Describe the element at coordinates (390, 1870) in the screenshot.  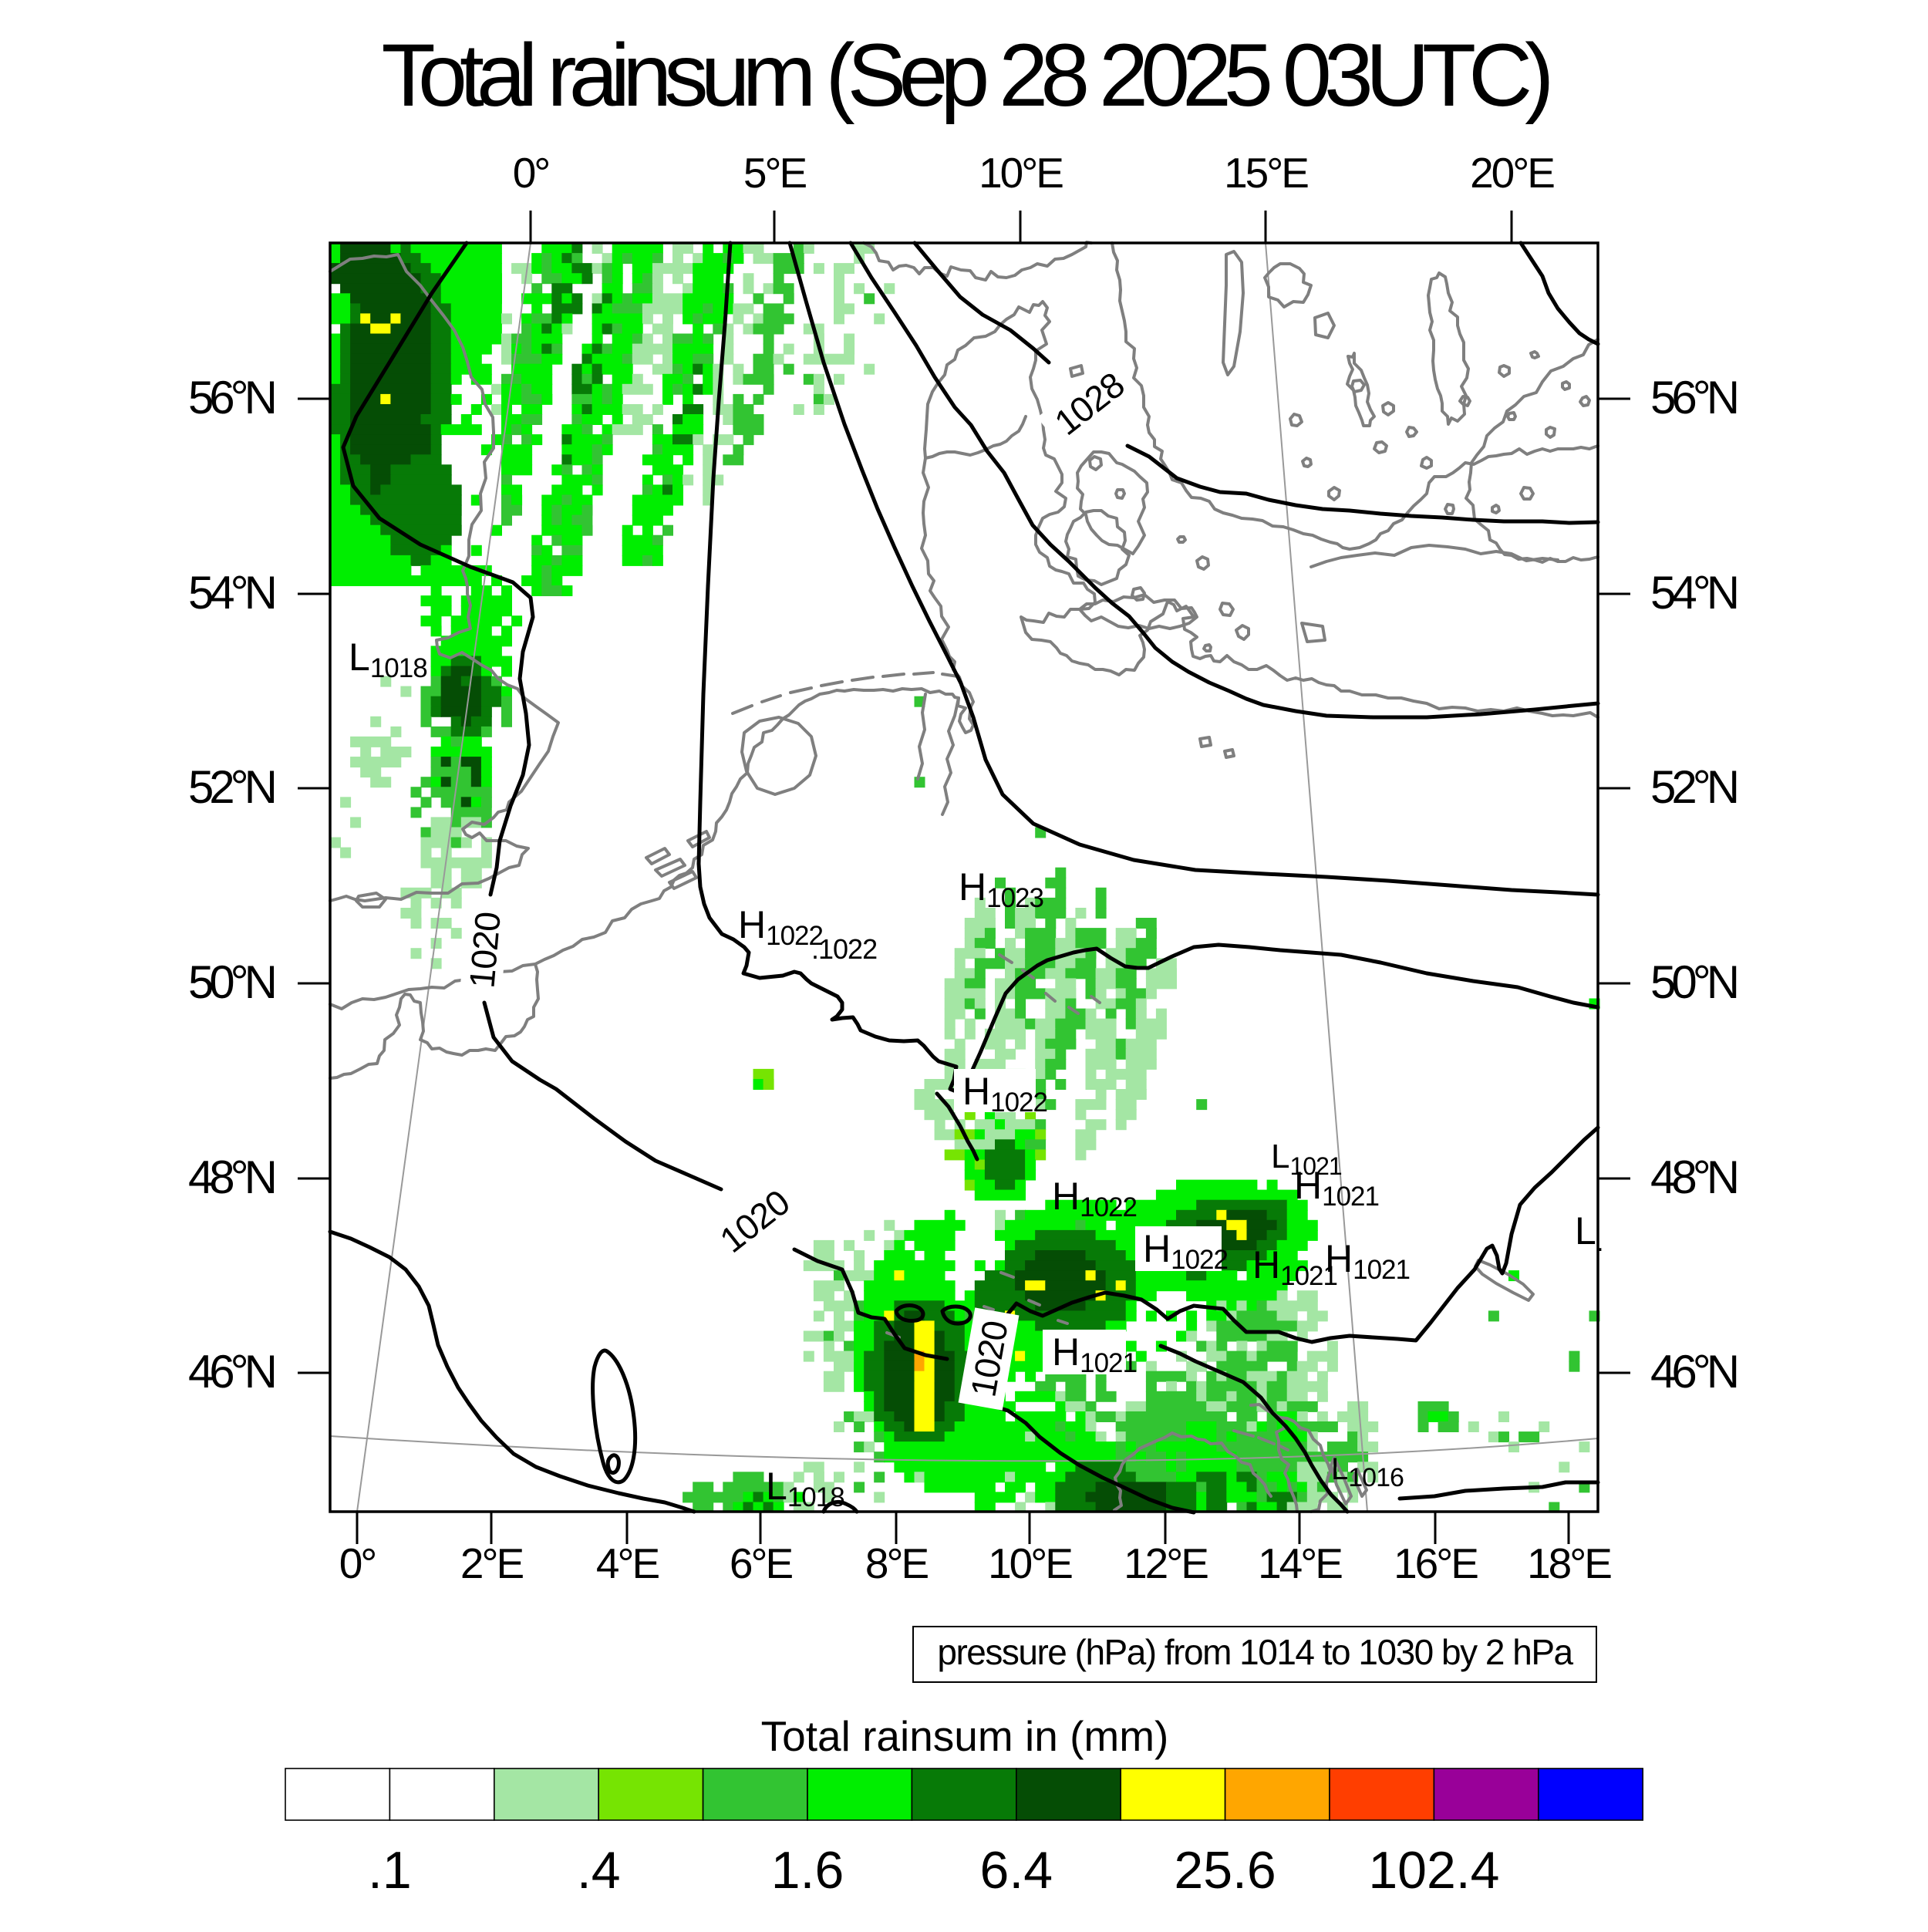
I see `svg-text: .1` at that location.